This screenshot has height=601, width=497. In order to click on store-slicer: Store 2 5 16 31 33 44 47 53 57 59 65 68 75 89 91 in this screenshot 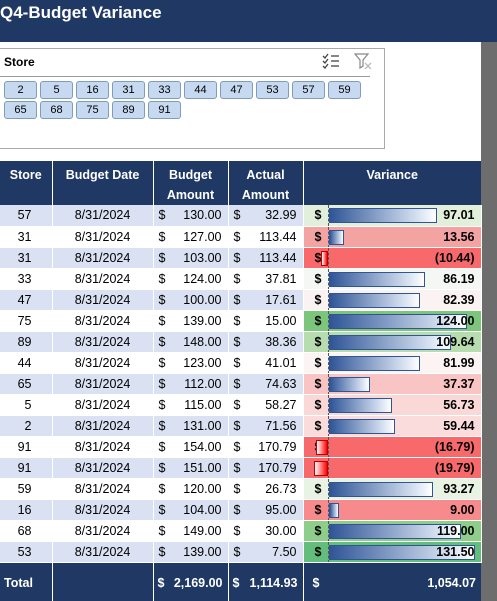, I will do `click(192, 98)`.